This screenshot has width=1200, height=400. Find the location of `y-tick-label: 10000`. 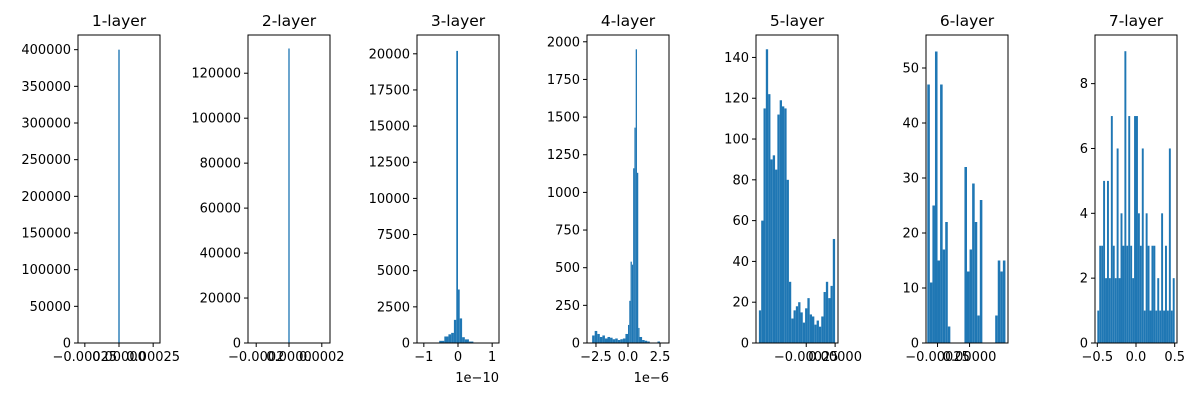

y-tick-label: 10000 is located at coordinates (389, 199).